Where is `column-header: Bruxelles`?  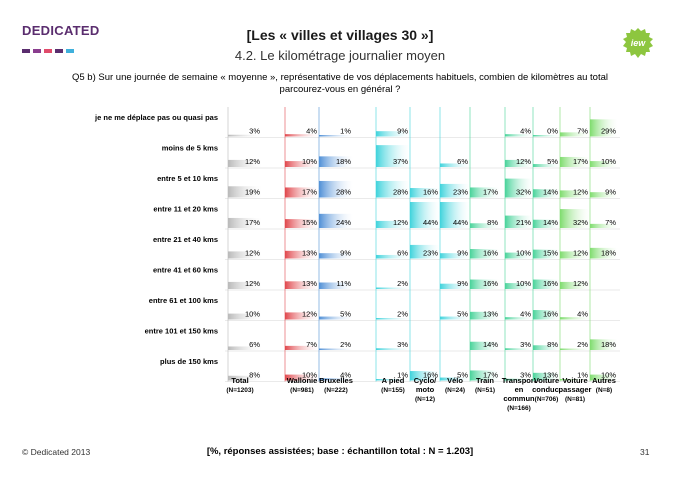
column-header: Bruxelles is located at coordinates (336, 380).